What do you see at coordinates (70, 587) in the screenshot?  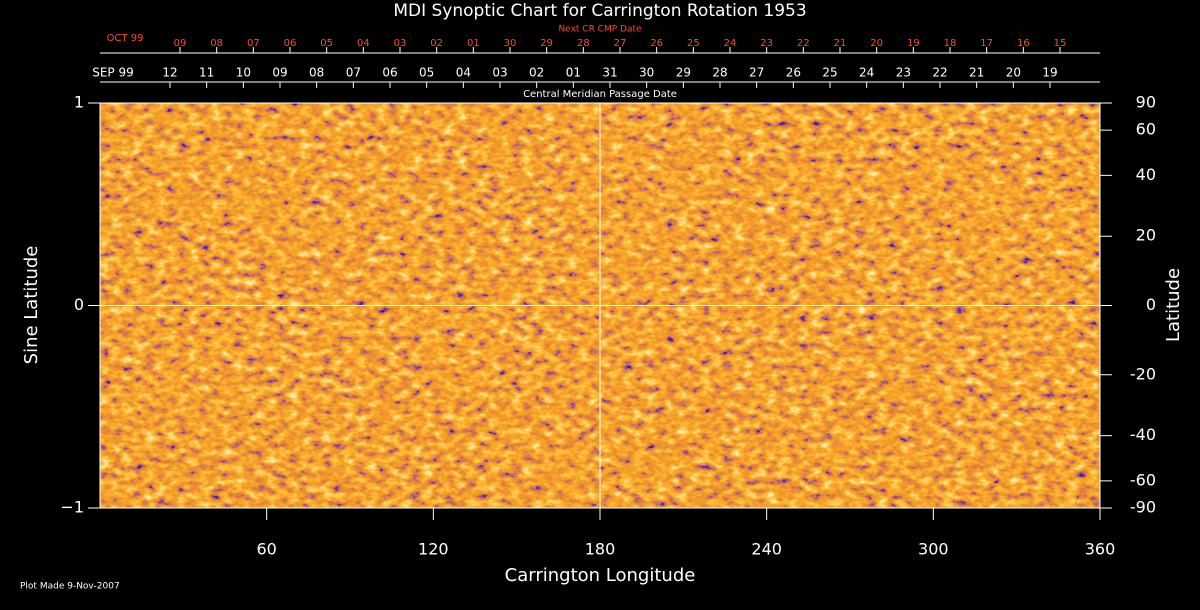 I see `footnote: Plot Made 9-Nov-2007` at bounding box center [70, 587].